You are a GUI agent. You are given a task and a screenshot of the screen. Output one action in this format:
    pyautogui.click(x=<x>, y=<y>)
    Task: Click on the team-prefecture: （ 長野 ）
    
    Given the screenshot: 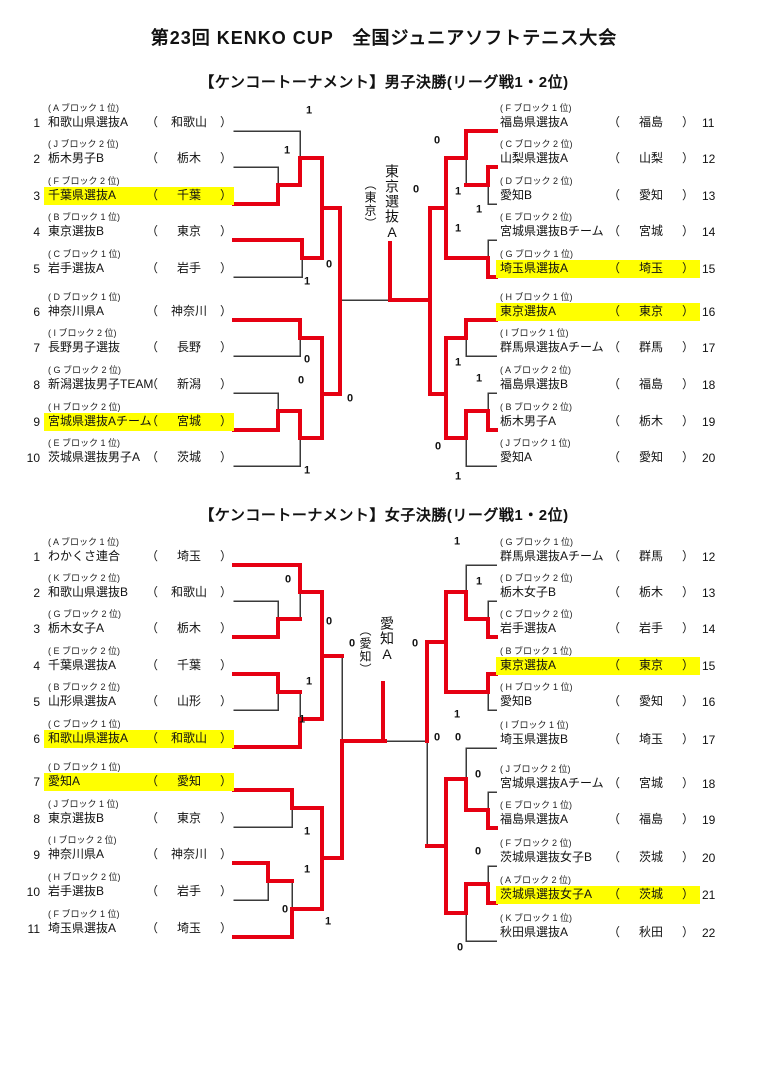 What is the action you would take?
    pyautogui.click(x=189, y=347)
    